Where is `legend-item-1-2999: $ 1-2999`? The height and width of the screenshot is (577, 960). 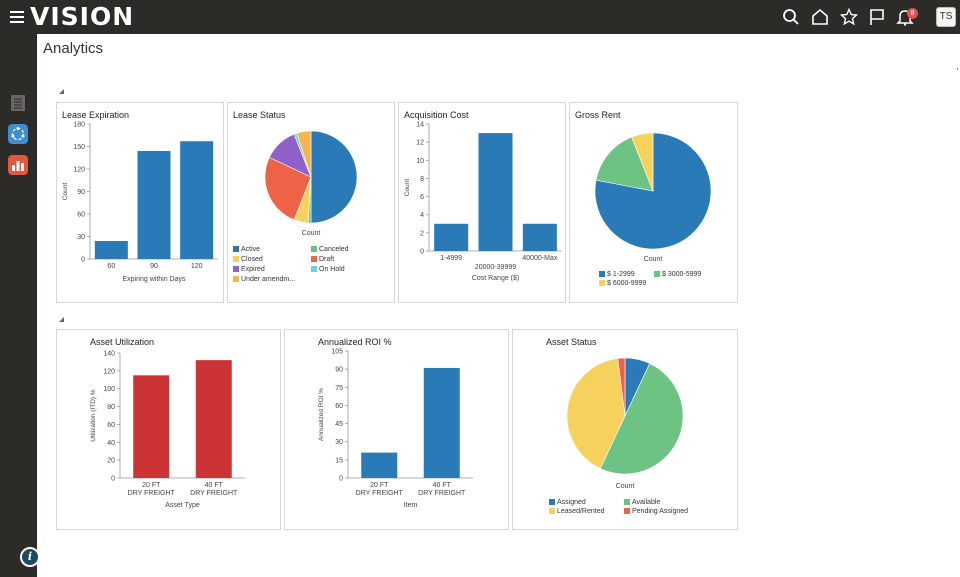
legend-item-1-2999: $ 1-2999 is located at coordinates (617, 274).